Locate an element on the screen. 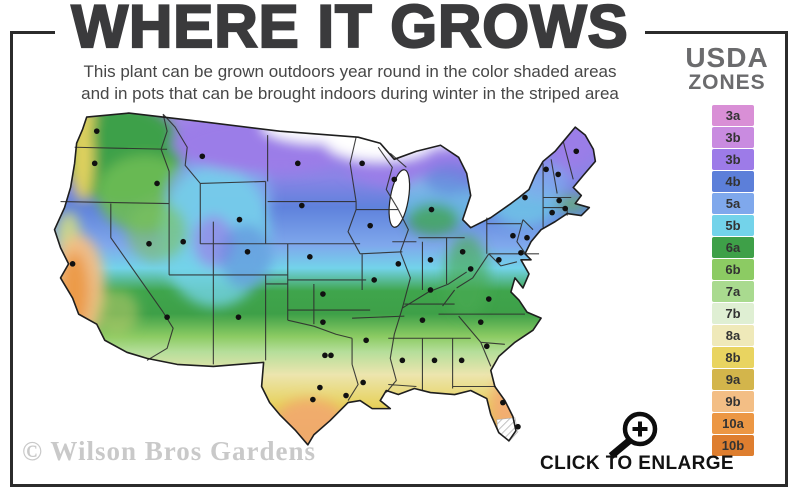 This screenshot has height=500, width=800. page-title-wrap: WHERE IT GROWS is located at coordinates (350, 29).